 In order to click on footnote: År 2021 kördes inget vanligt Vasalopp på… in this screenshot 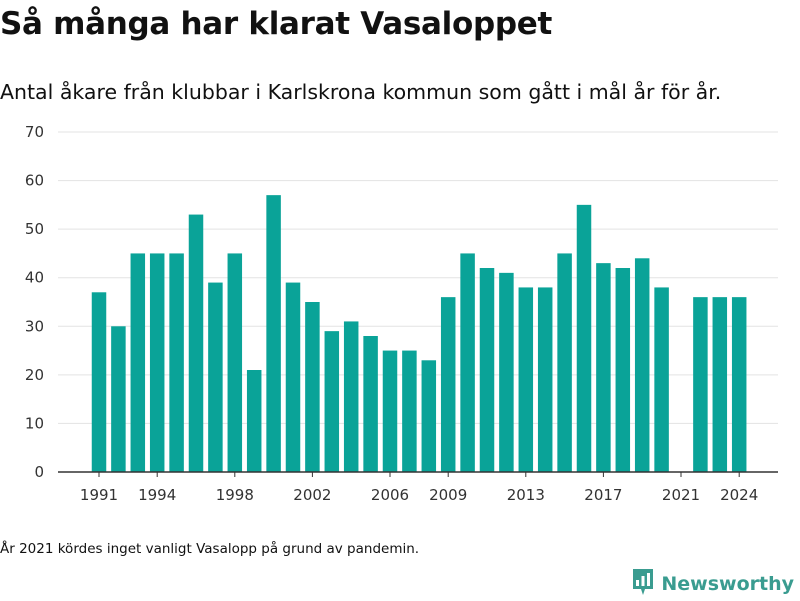, I will do `click(210, 549)`.